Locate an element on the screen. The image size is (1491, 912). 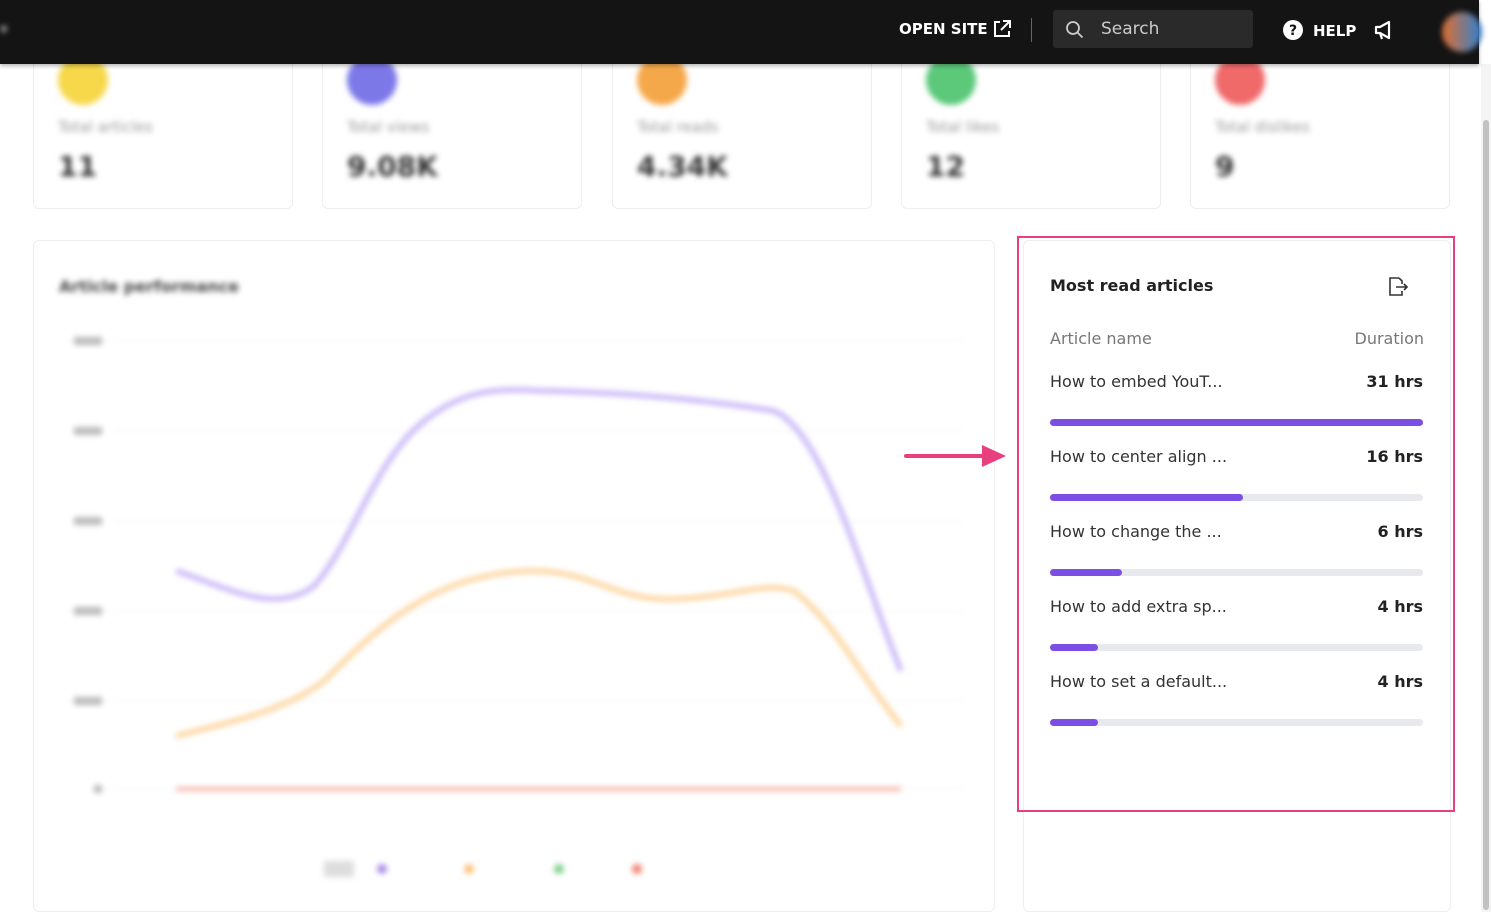
column-header: Duration is located at coordinates (1389, 338).